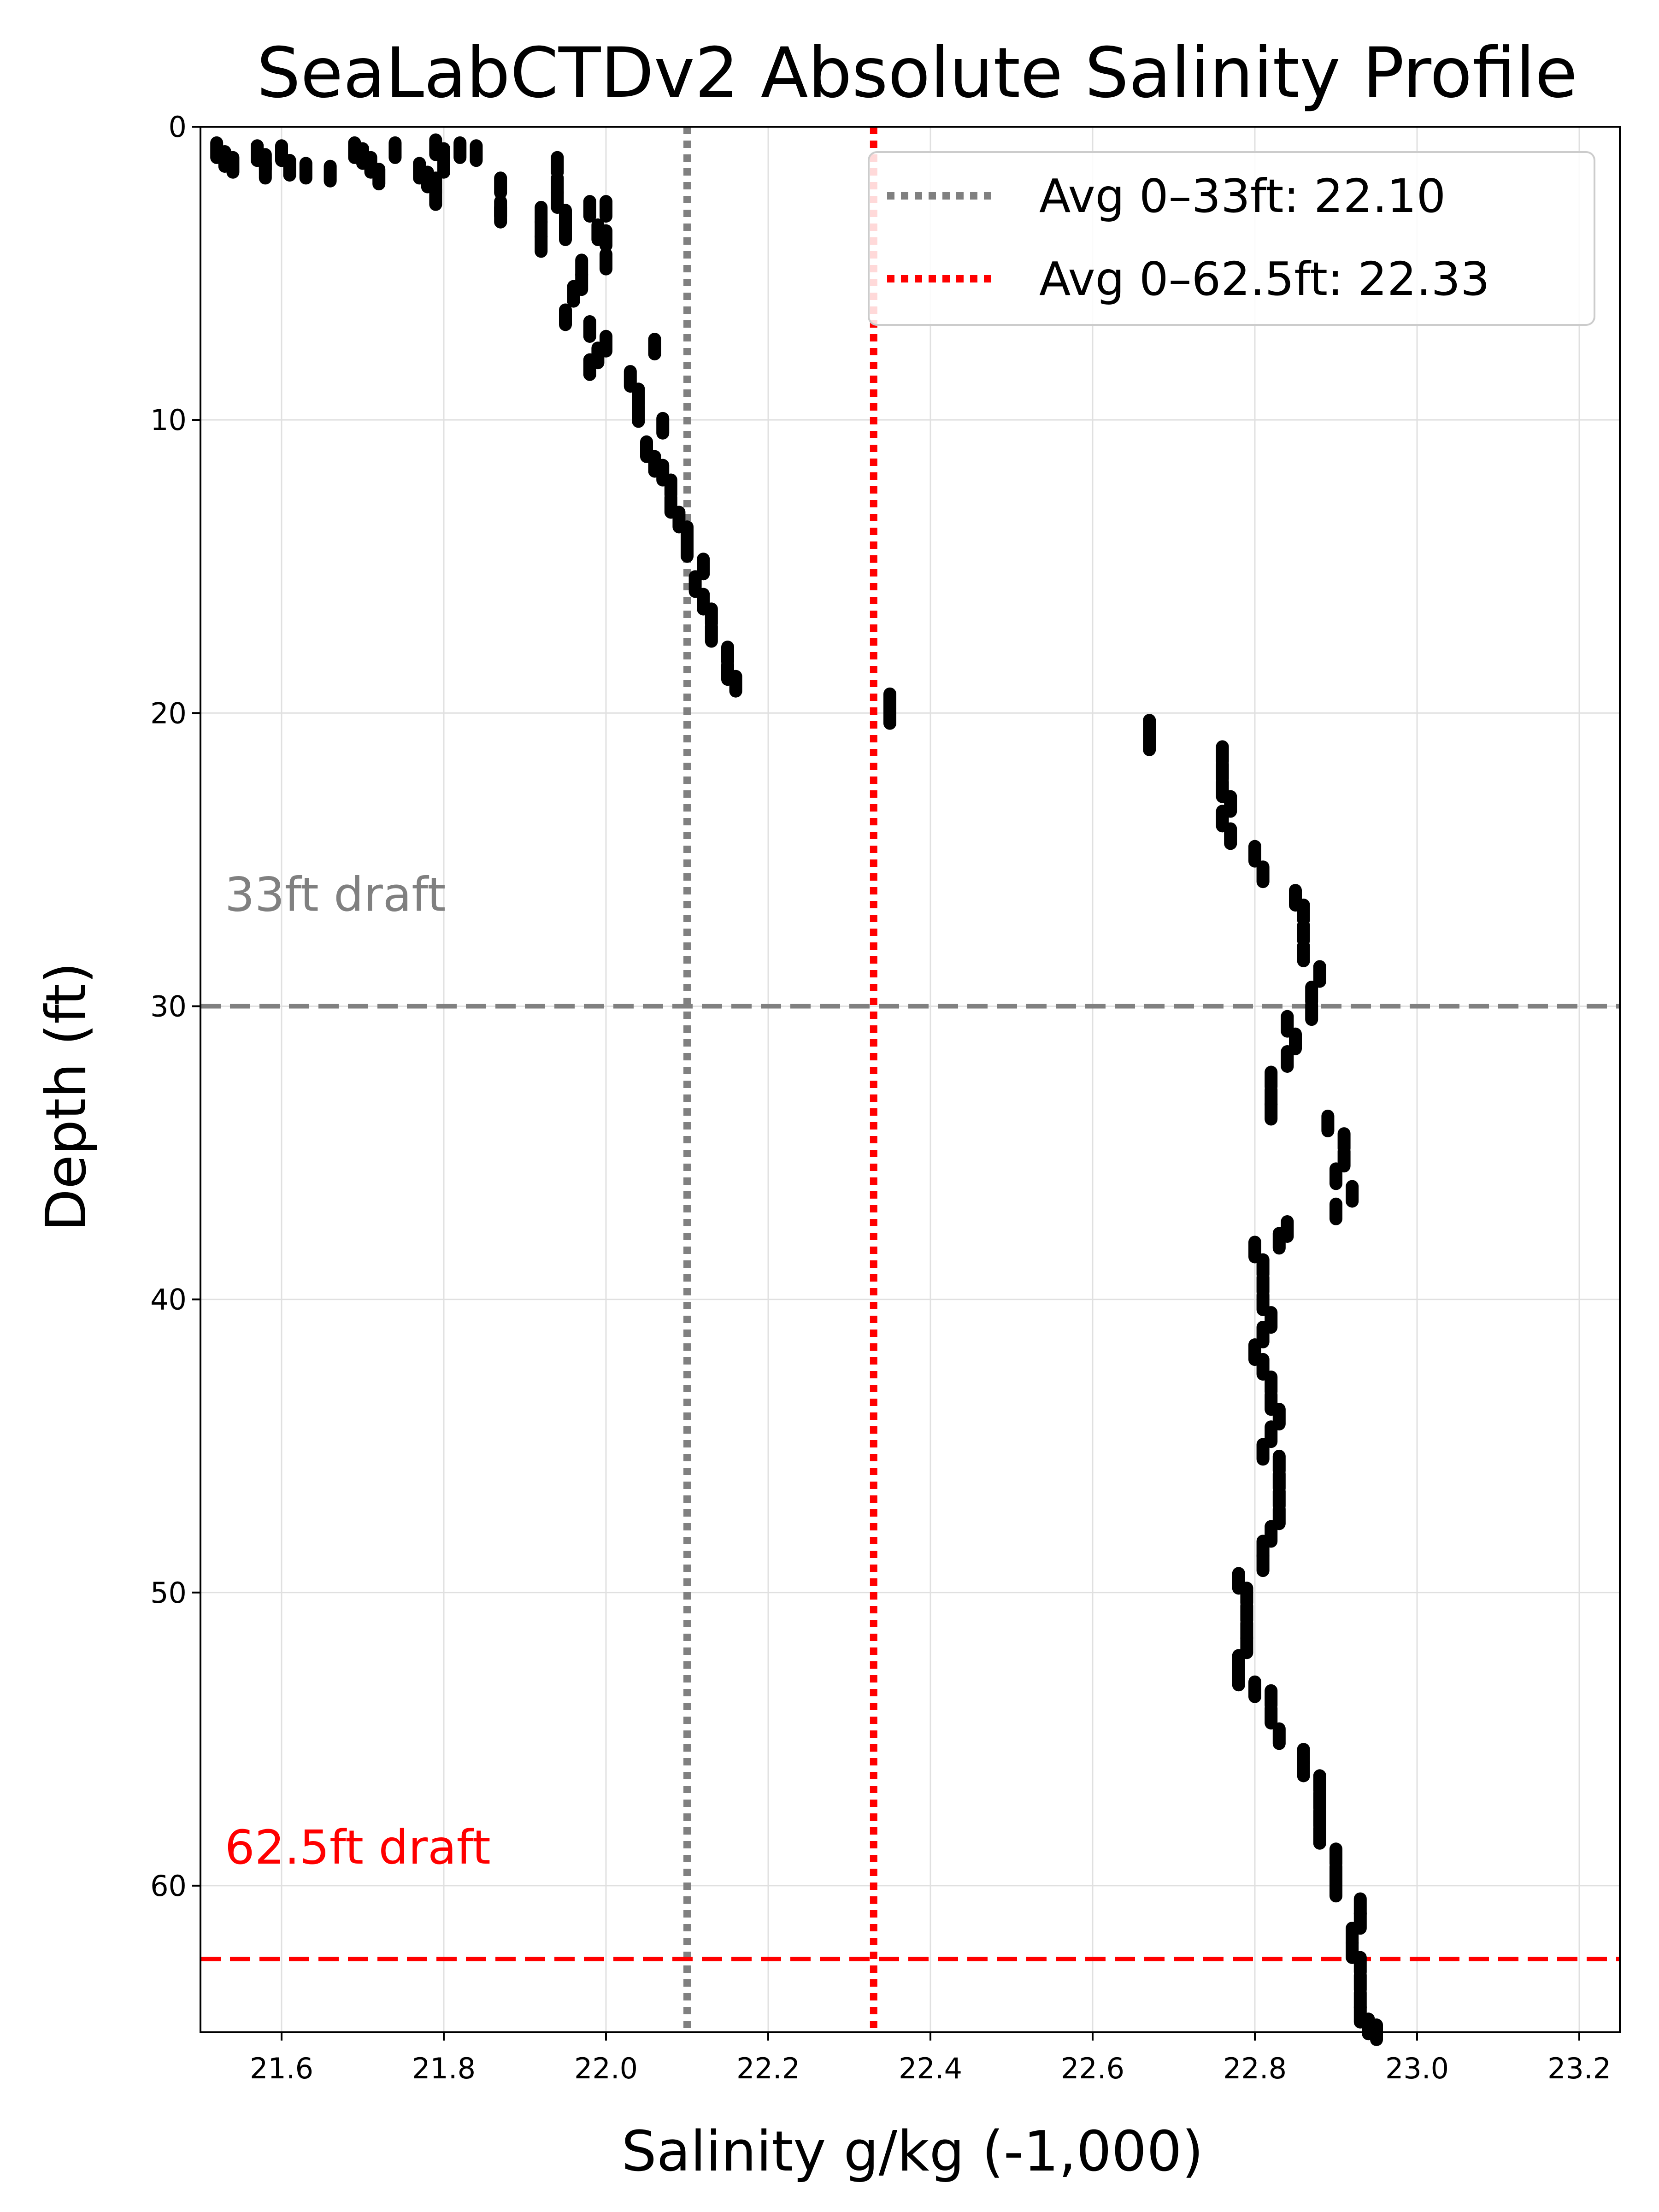 This screenshot has height=2212, width=1659. What do you see at coordinates (1255, 2068) in the screenshot?
I see `x-tick-label: 22.8` at bounding box center [1255, 2068].